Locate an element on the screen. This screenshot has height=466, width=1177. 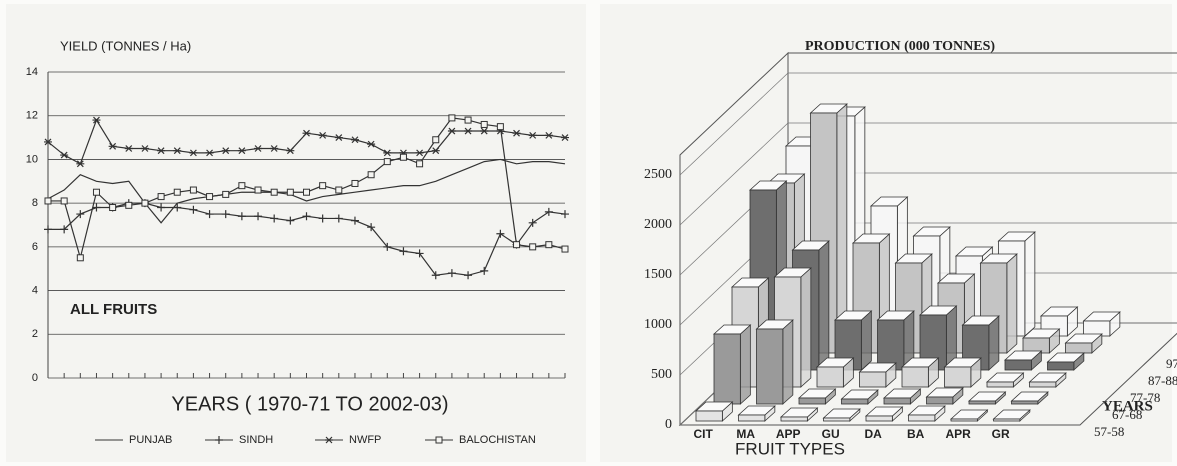
y-tick-label: 0 is located at coordinates (668, 424).